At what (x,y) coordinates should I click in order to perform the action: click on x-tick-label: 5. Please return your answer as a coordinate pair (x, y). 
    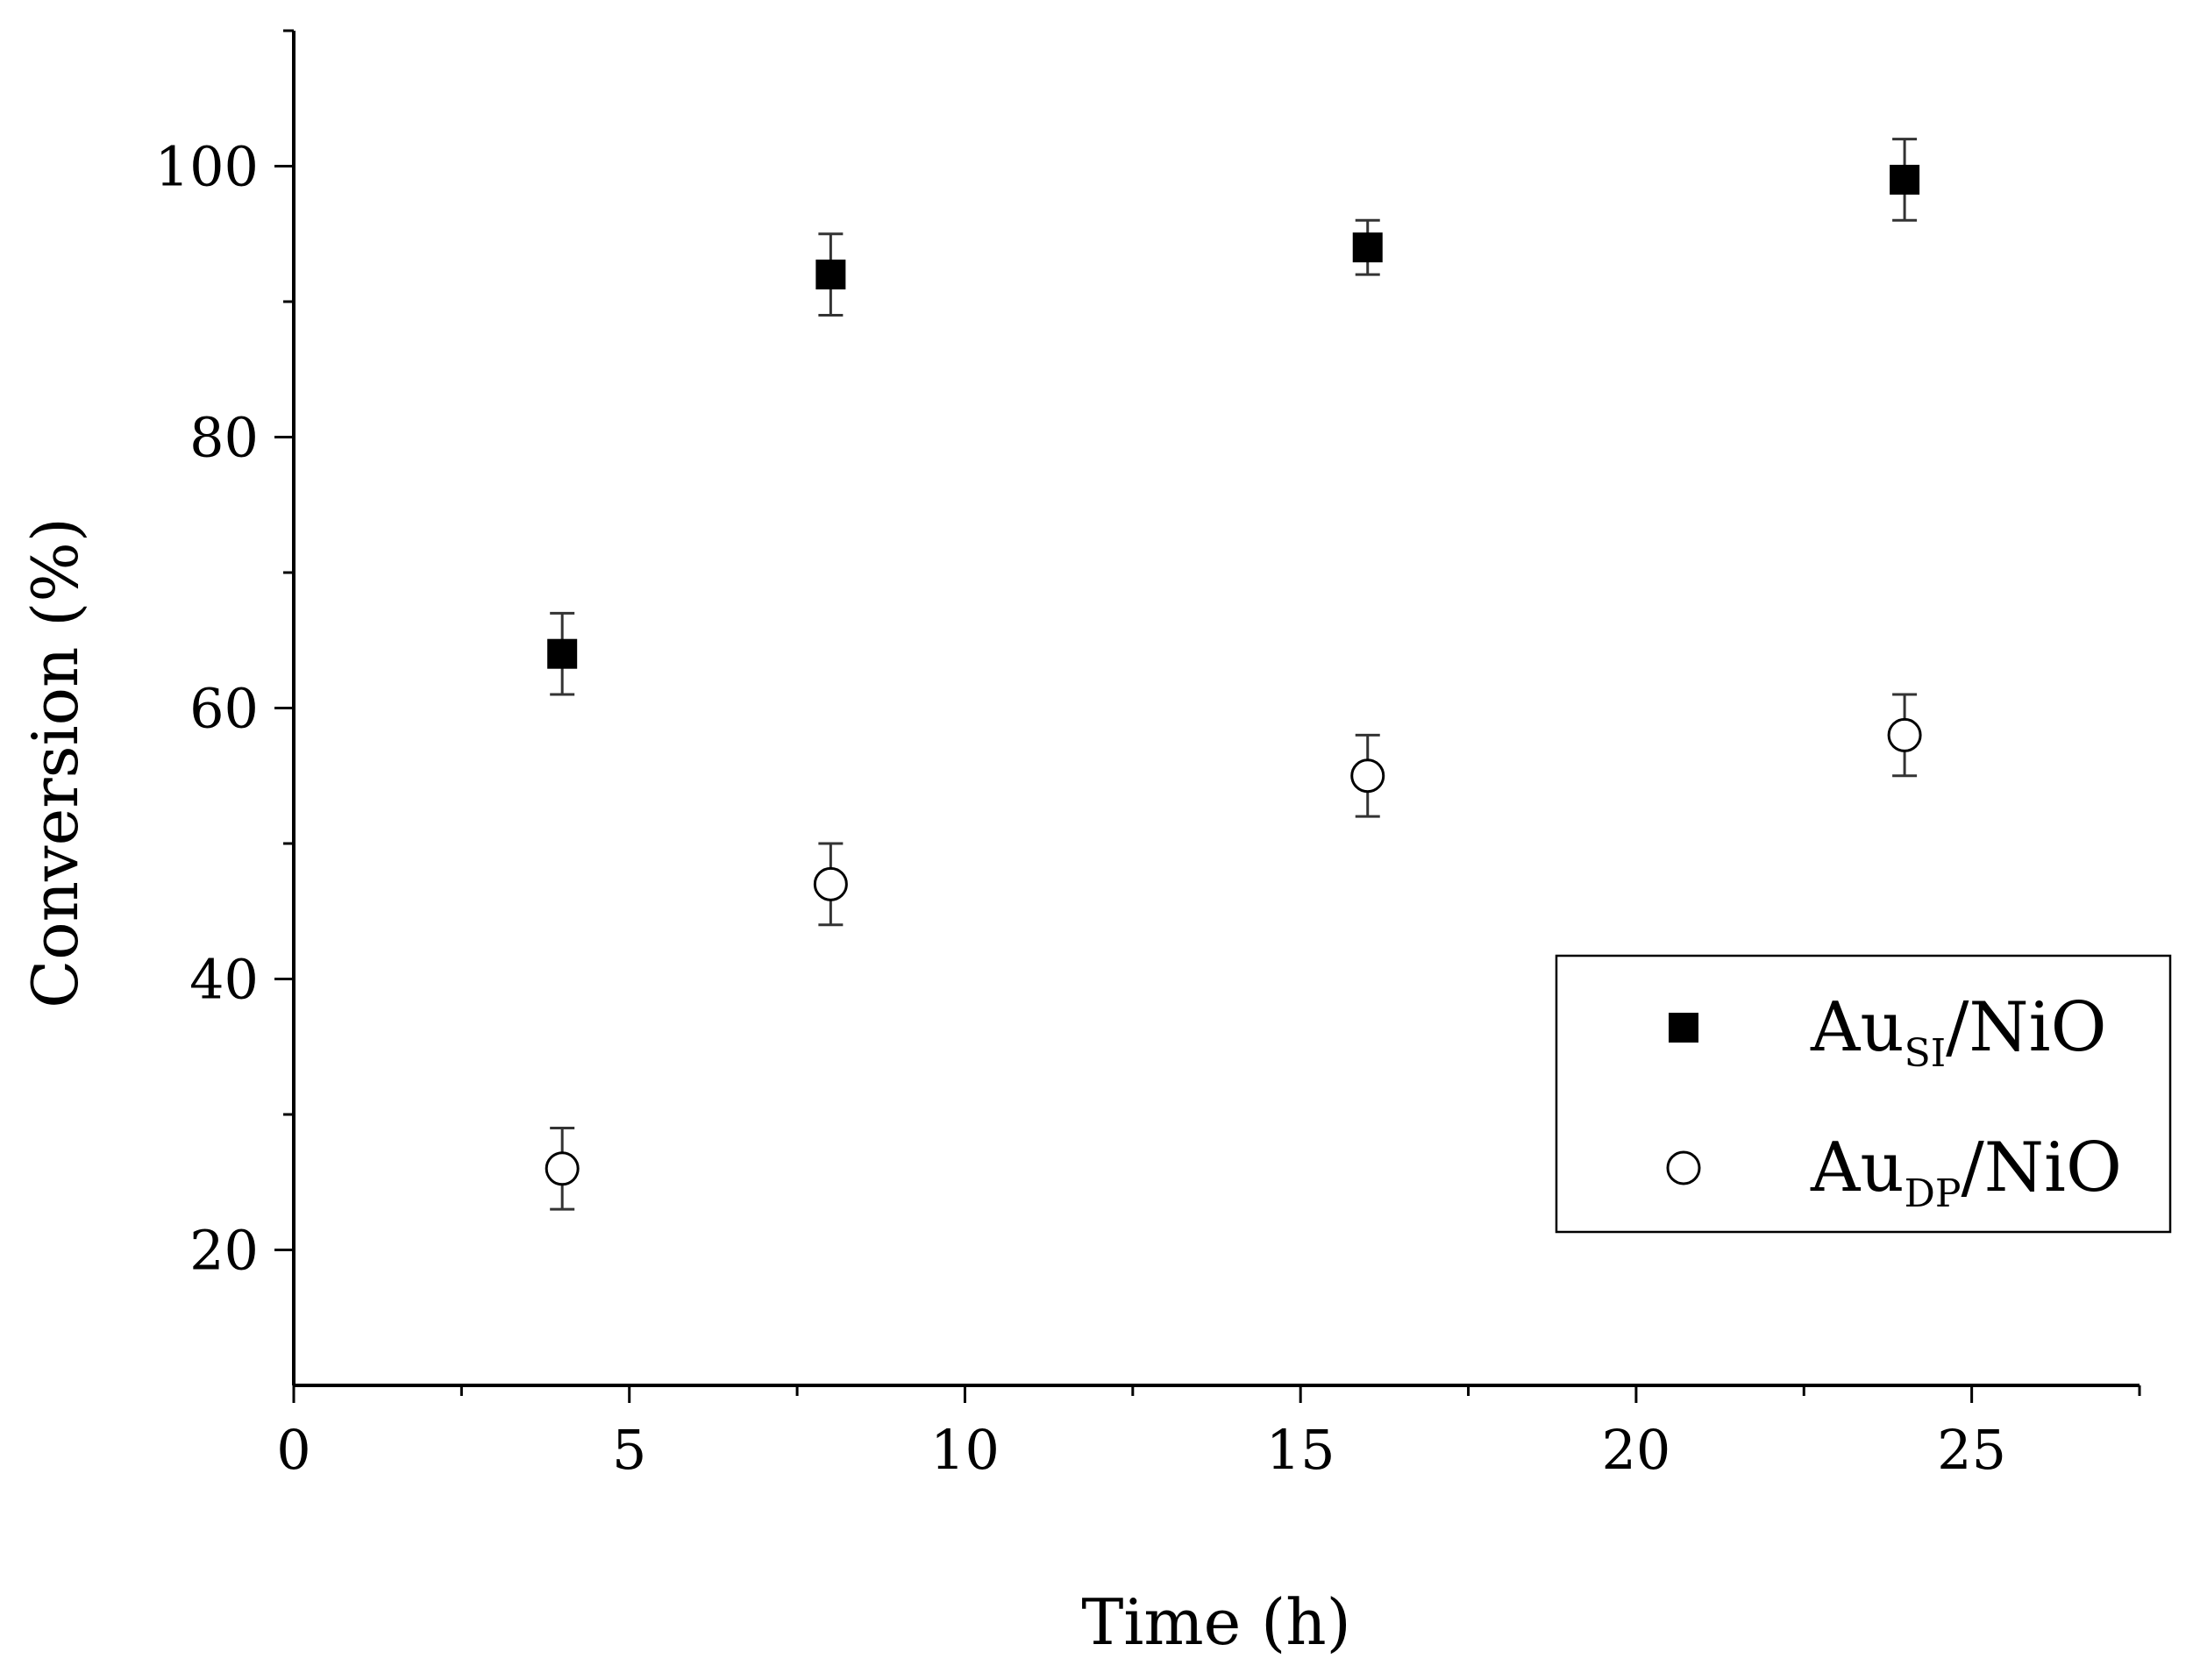
    Looking at the image, I should click on (629, 1450).